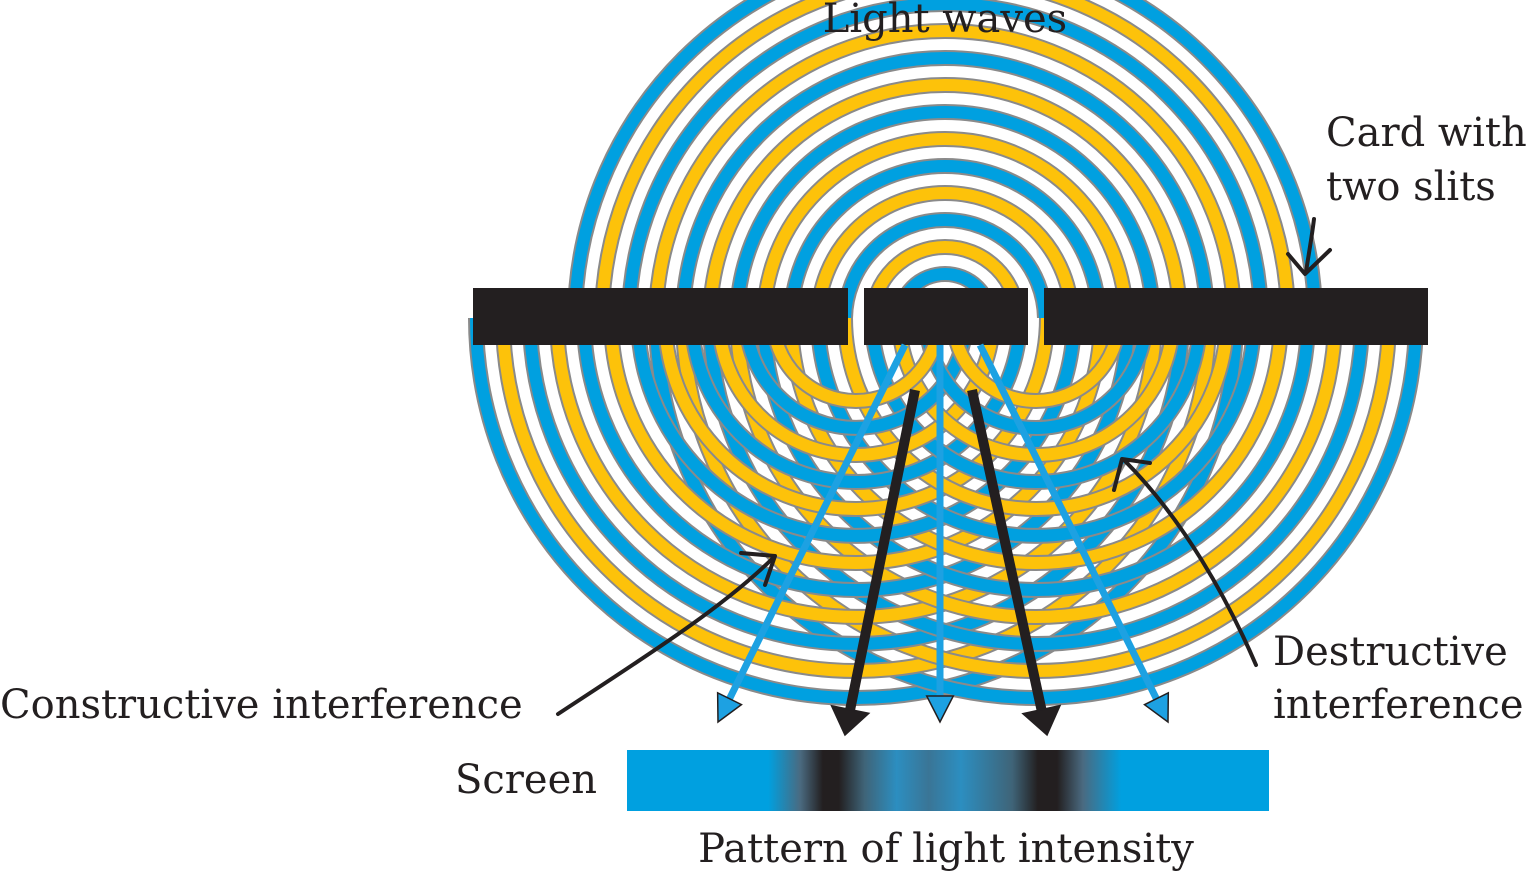 The width and height of the screenshot is (1536, 872). I want to click on card-label-line1: Card with, so click(1426, 133).